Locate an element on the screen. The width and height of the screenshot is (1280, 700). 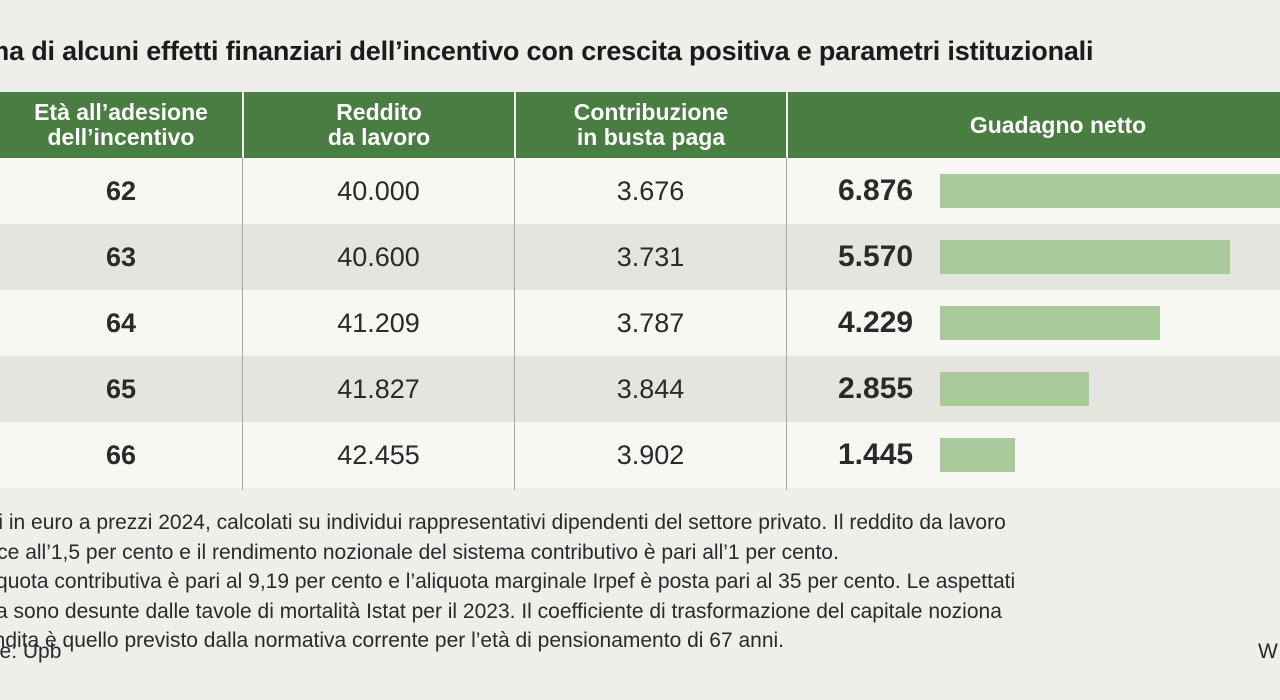
column-header-contribution: Contribuzione in busta paga is located at coordinates (651, 124).